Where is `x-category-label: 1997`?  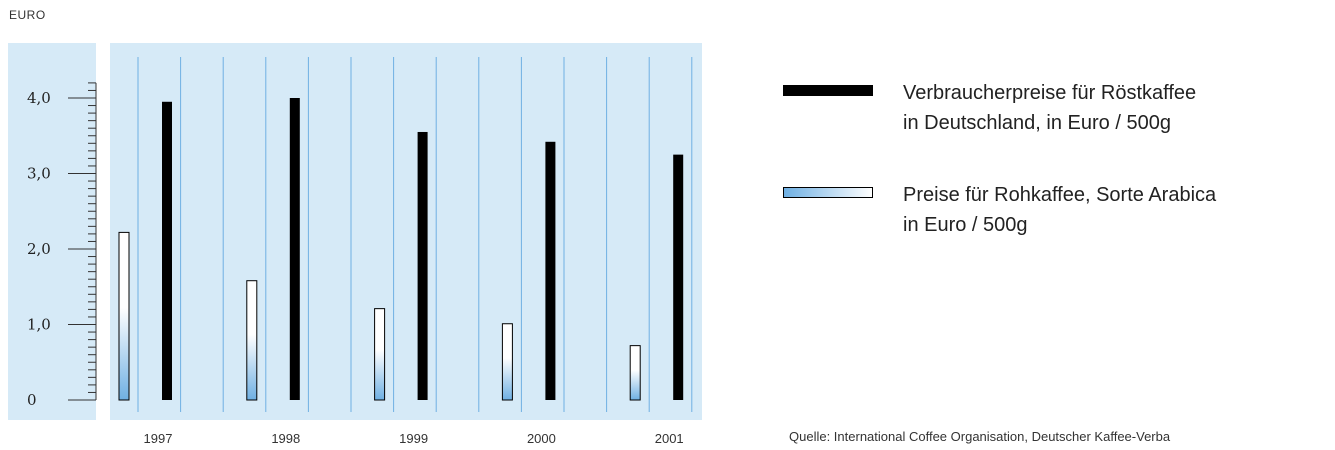 x-category-label: 1997 is located at coordinates (158, 438).